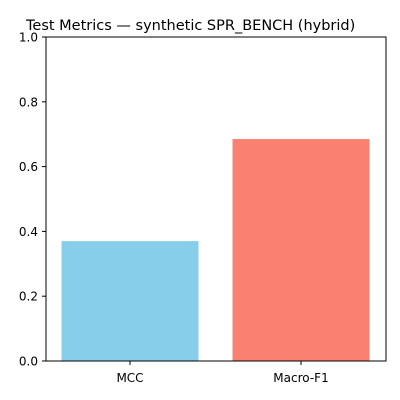 The image size is (400, 400). Describe the element at coordinates (28, 167) in the screenshot. I see `y-tick-label: 0.6` at that location.